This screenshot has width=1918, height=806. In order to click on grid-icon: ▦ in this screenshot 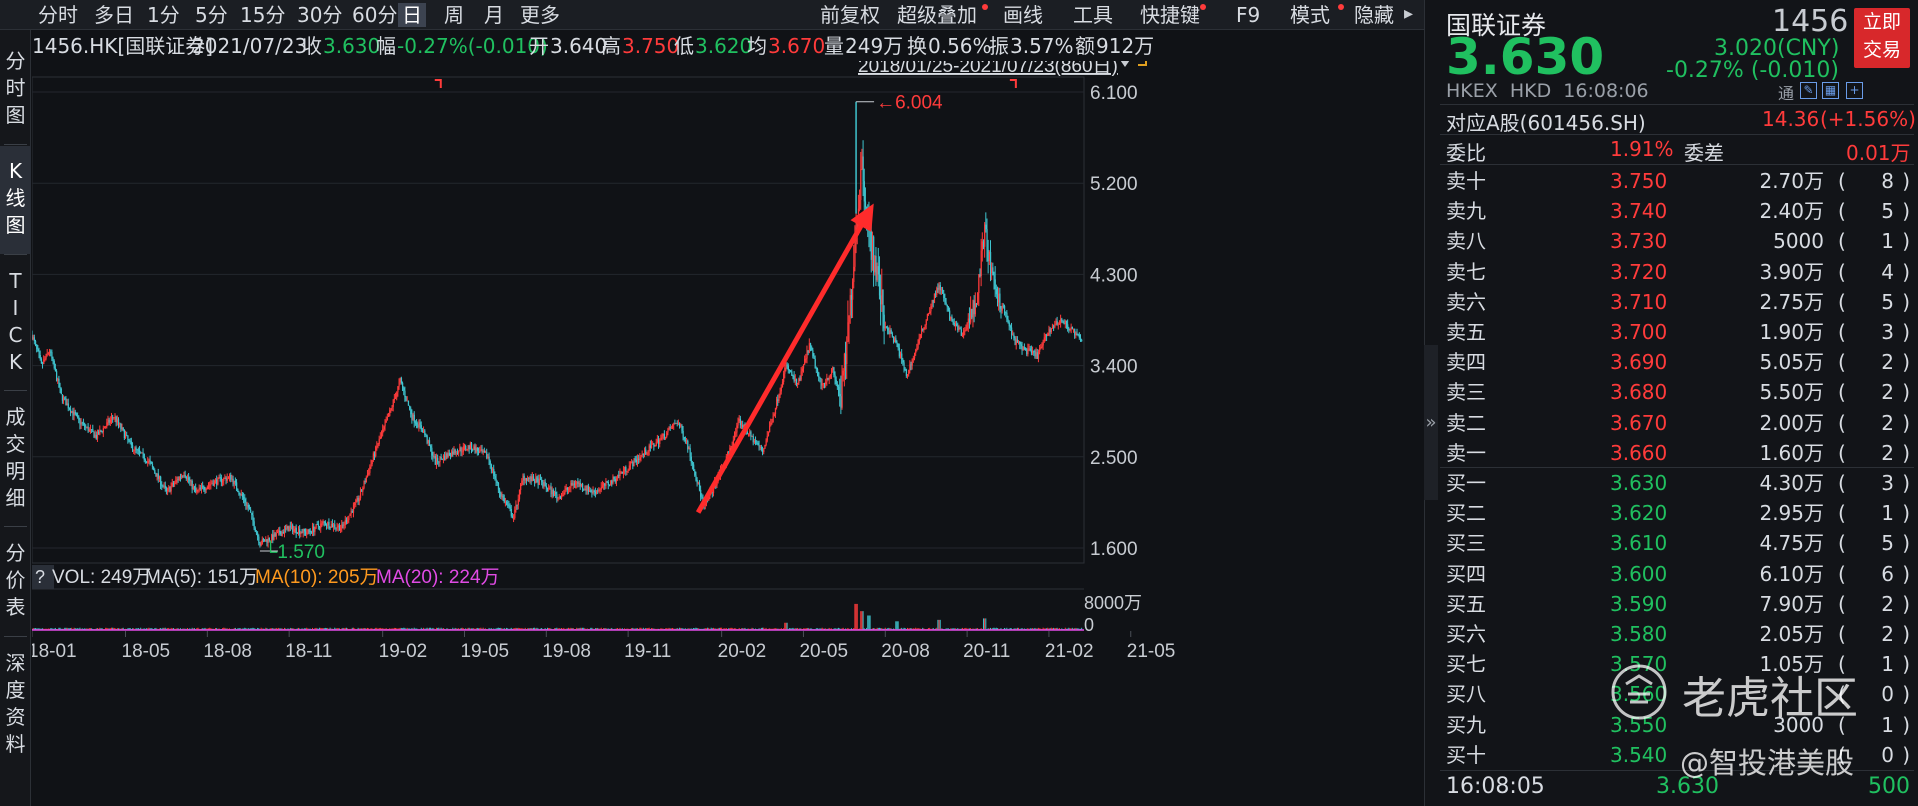, I will do `click(1830, 90)`.